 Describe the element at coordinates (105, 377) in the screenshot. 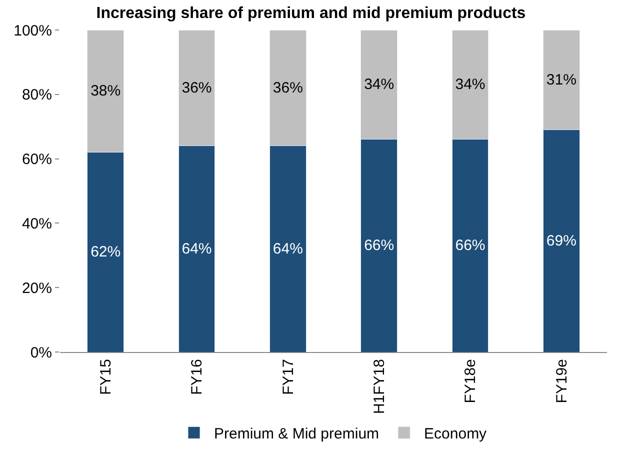

I see `x-tick-label: FY15` at that location.